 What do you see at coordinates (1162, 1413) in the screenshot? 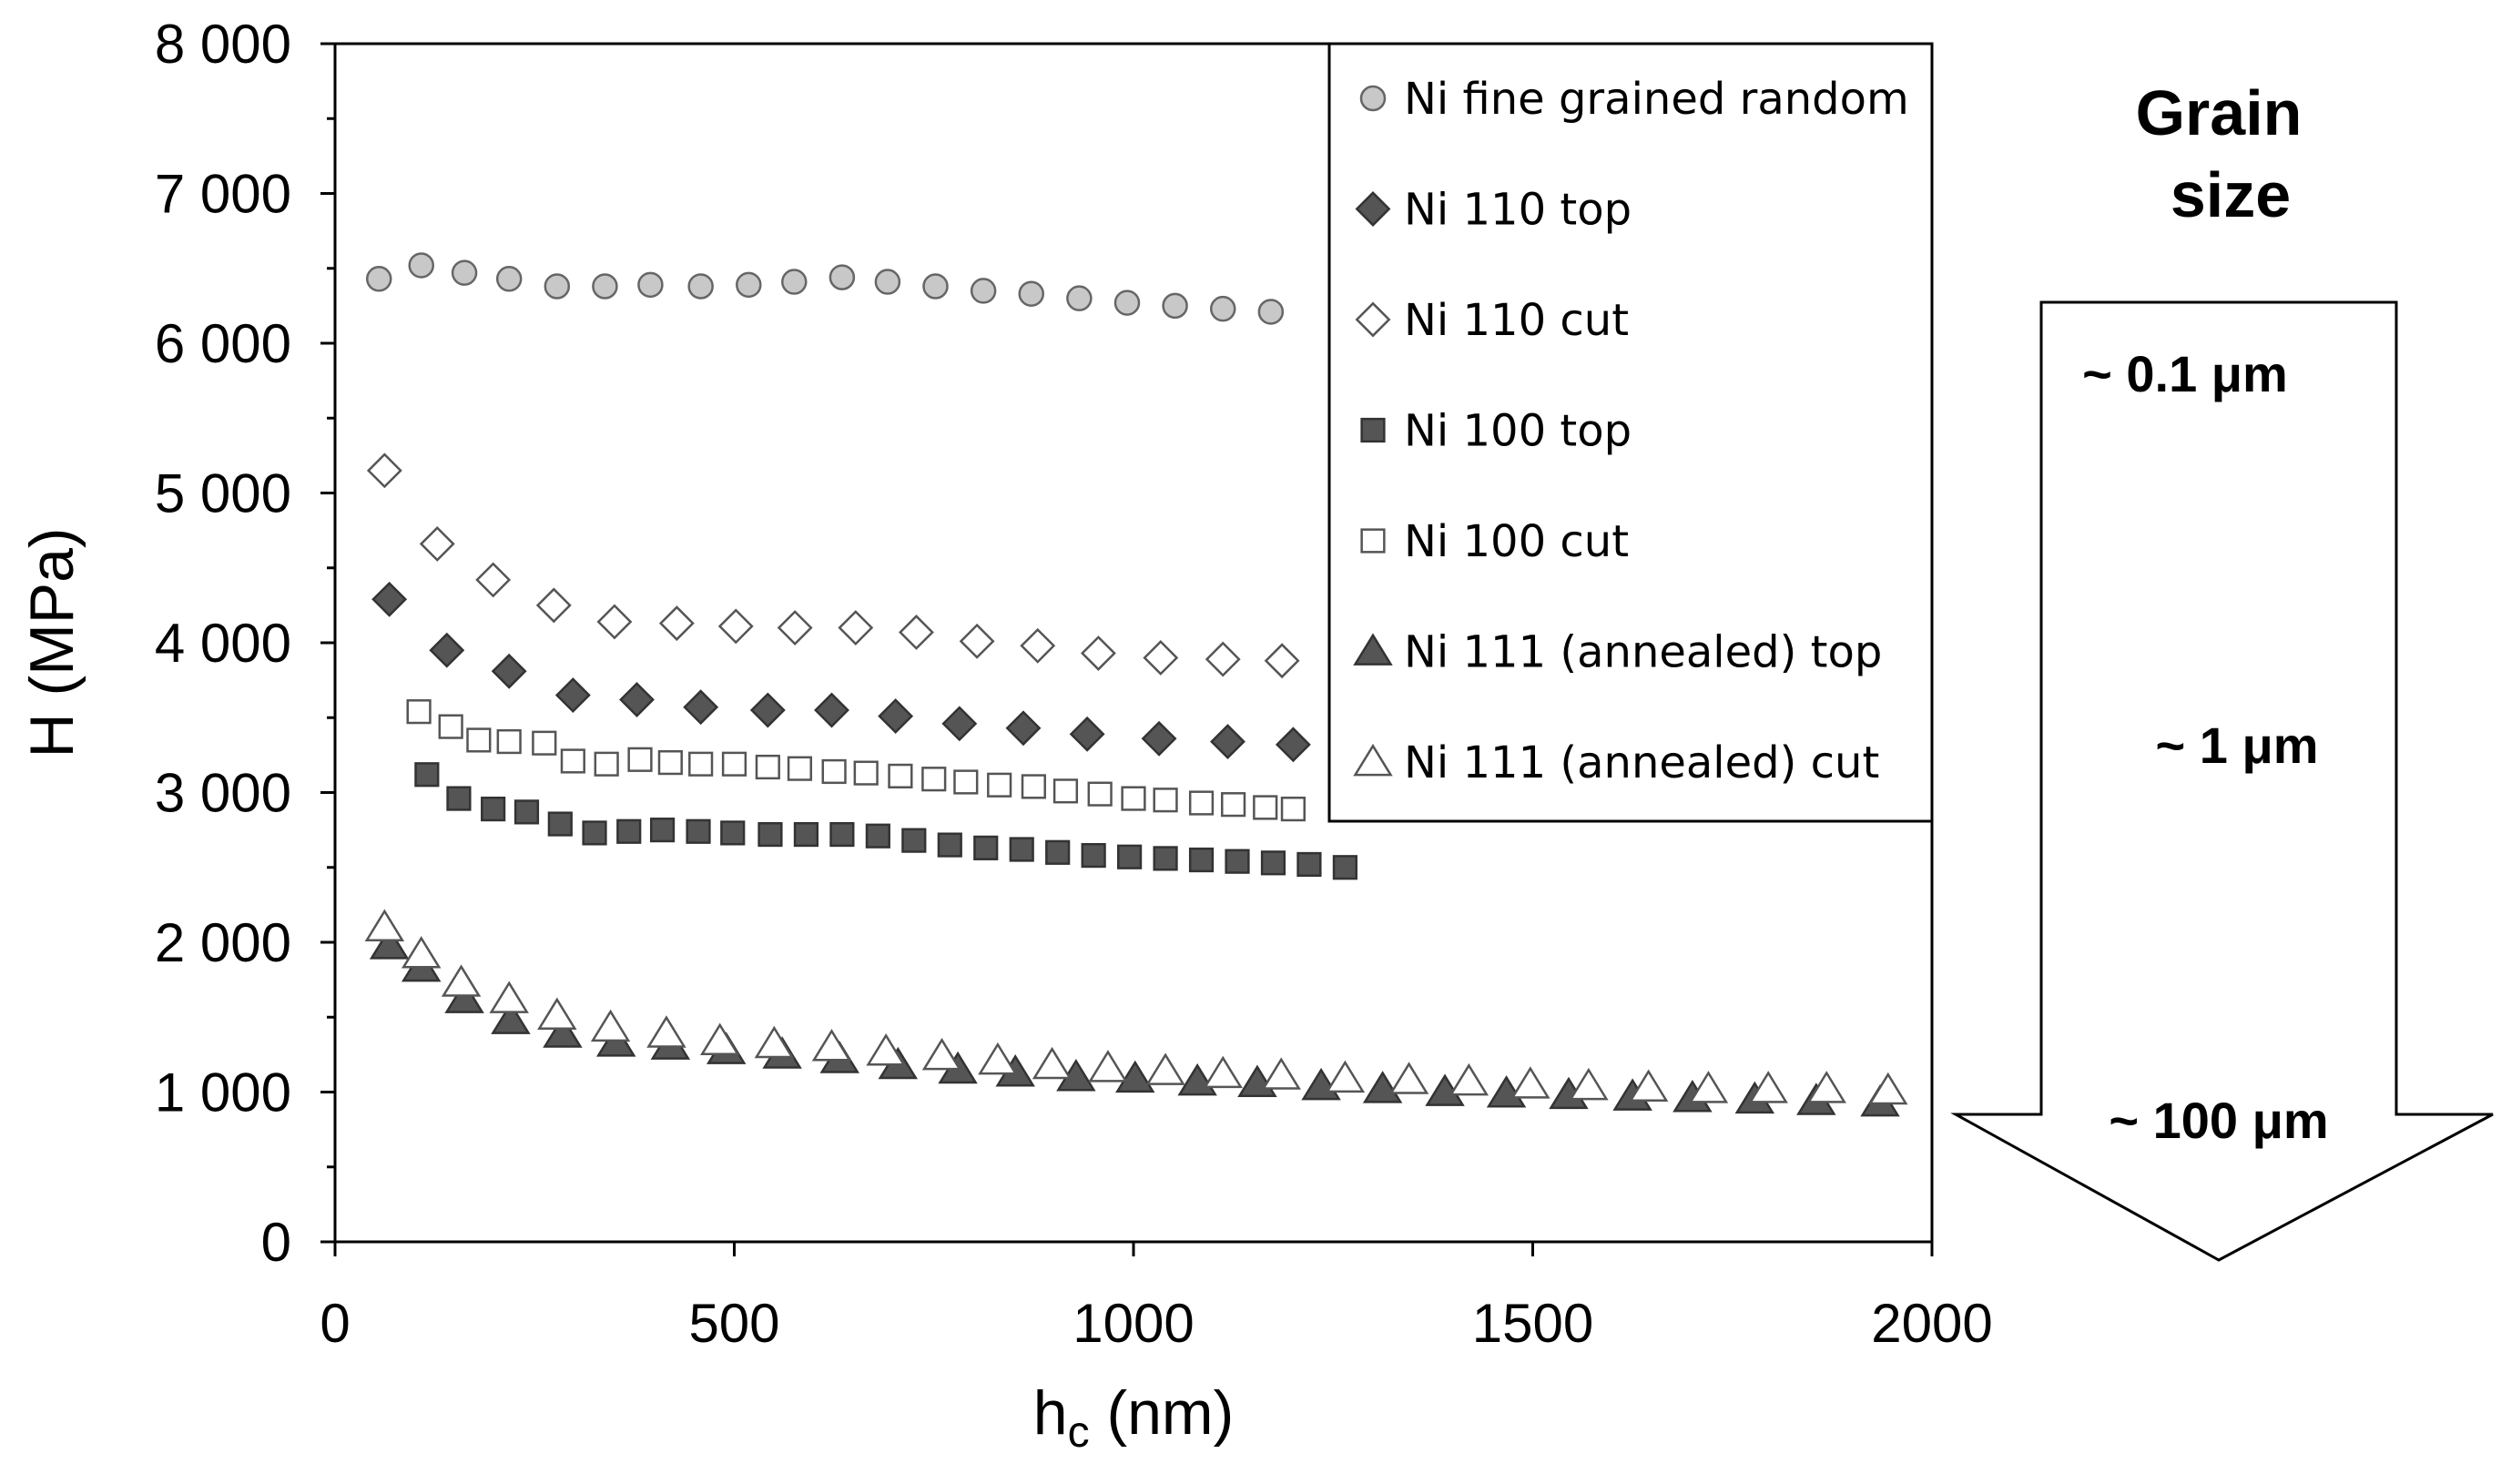
I see `x-axis-label-unit: (nm)` at bounding box center [1162, 1413].